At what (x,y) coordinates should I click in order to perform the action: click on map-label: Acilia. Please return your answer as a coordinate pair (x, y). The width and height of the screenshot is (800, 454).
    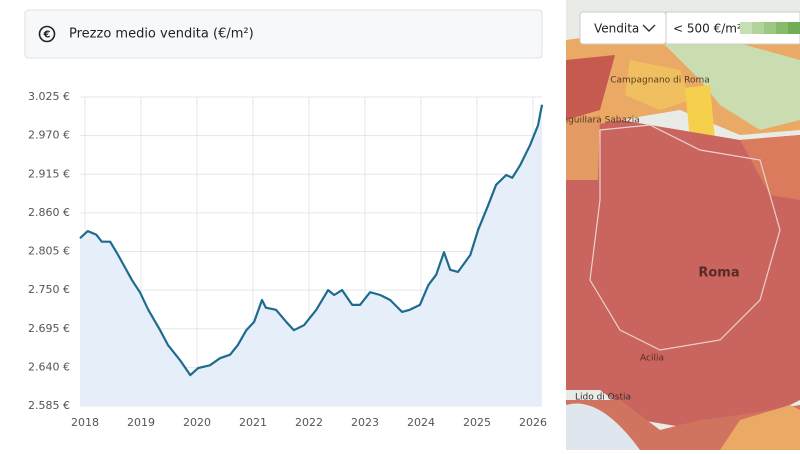
    Looking at the image, I should click on (652, 359).